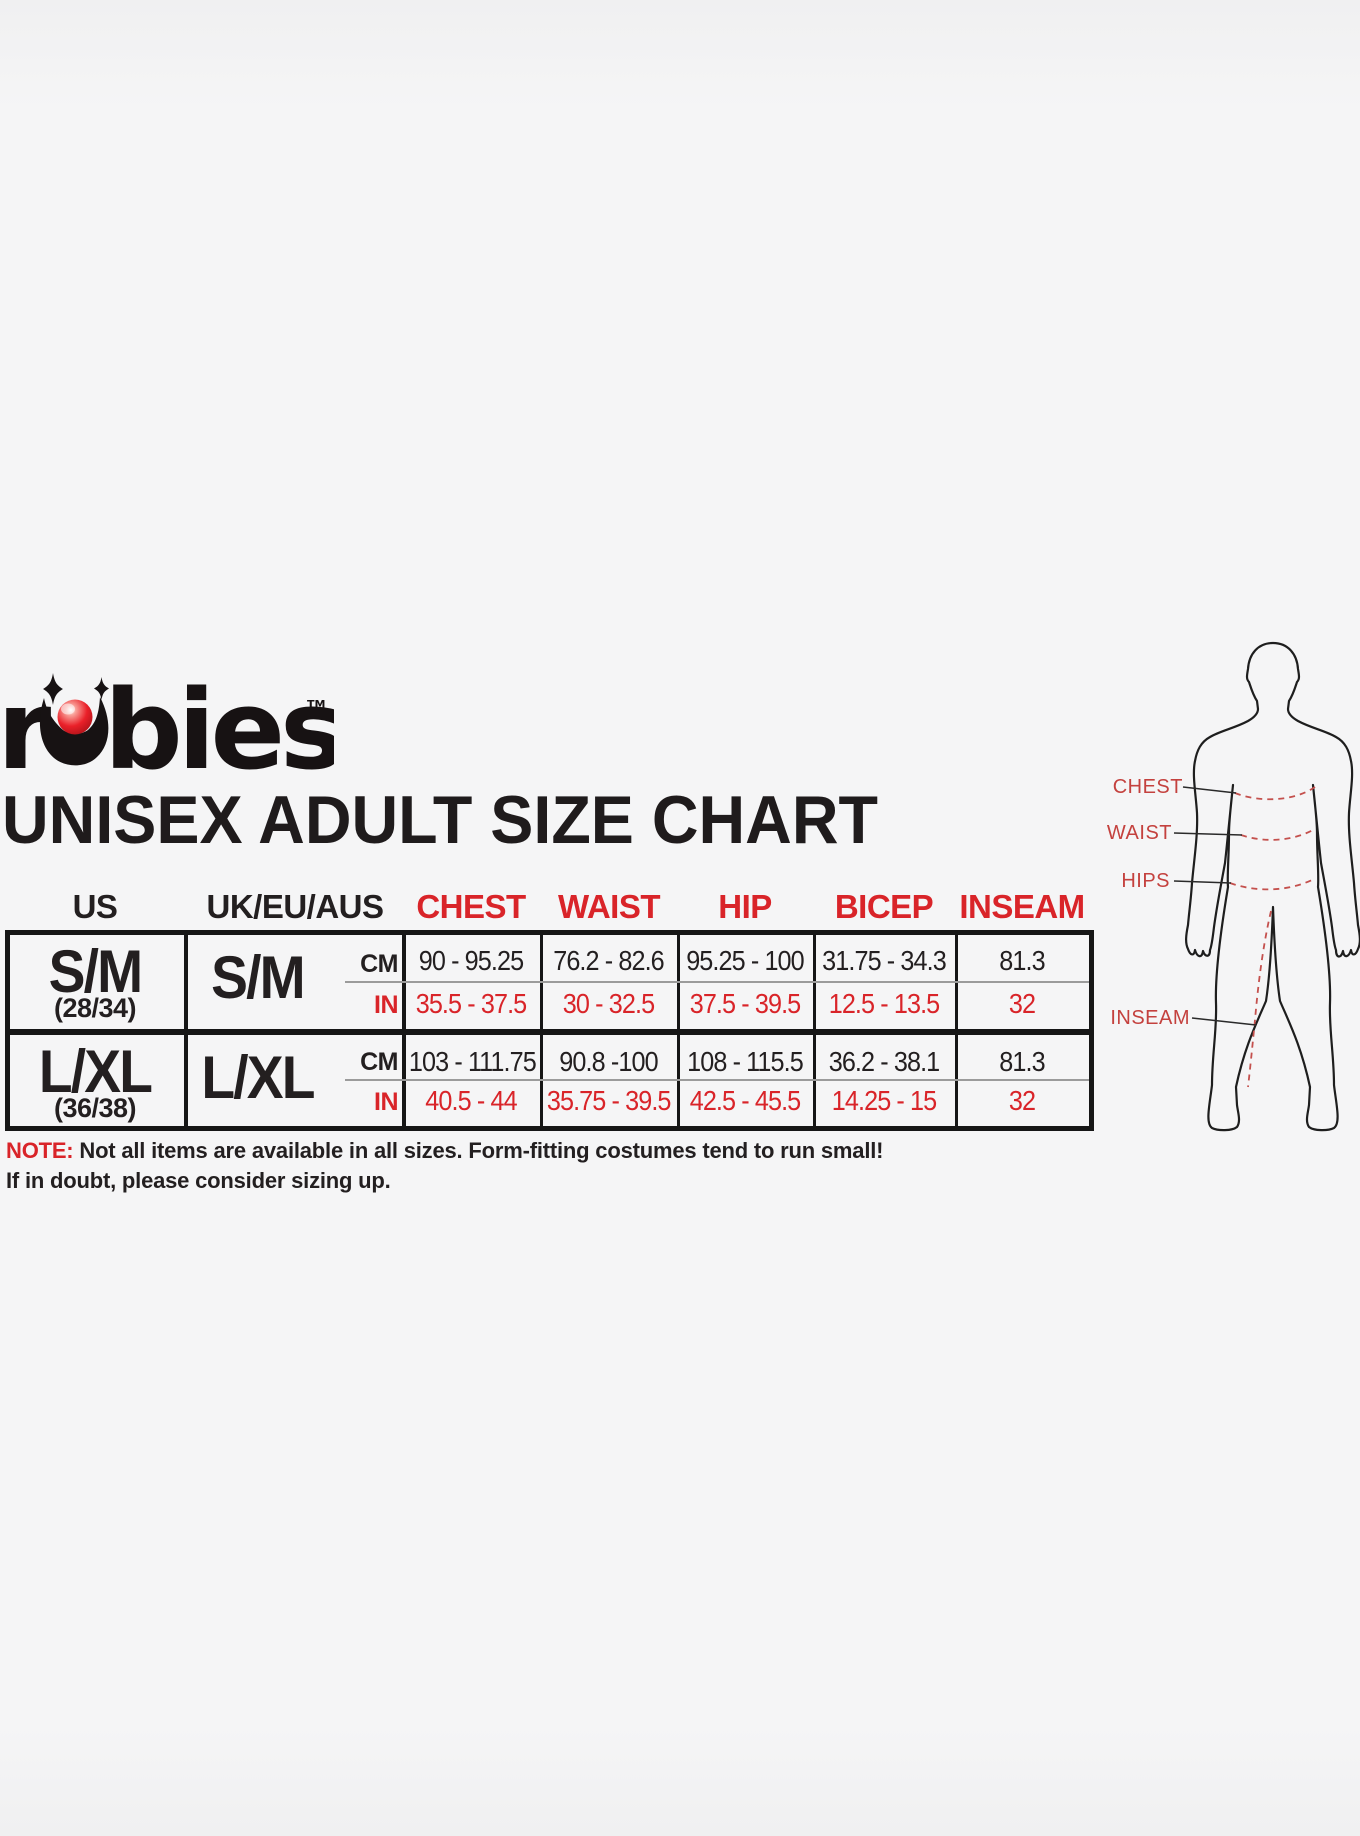  What do you see at coordinates (608, 1003) in the screenshot?
I see `cell-in-waist: 30 - 32.5` at bounding box center [608, 1003].